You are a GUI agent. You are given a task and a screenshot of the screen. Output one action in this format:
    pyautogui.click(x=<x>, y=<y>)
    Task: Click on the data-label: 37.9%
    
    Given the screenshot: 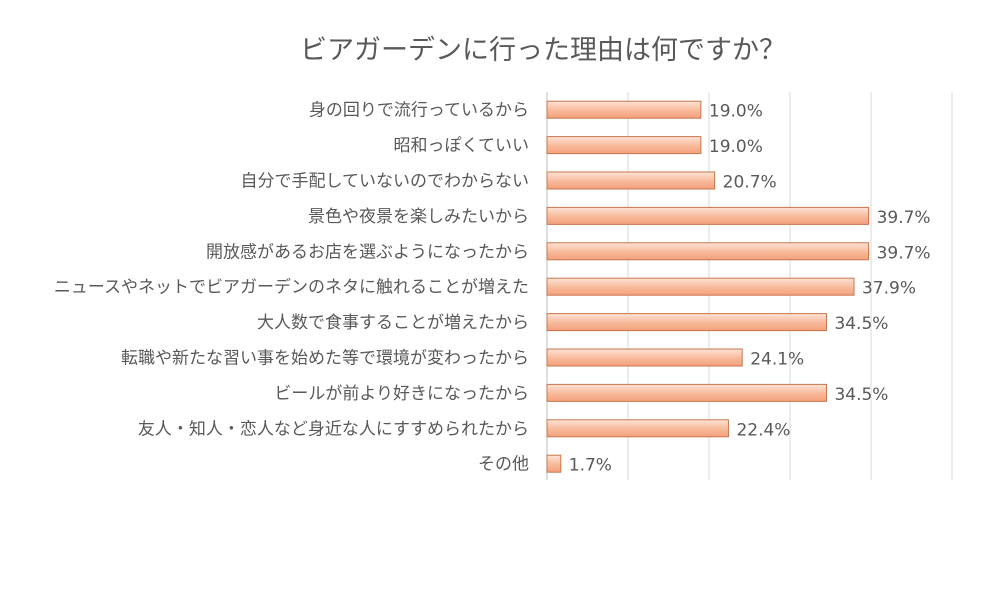 What is the action you would take?
    pyautogui.click(x=889, y=289)
    